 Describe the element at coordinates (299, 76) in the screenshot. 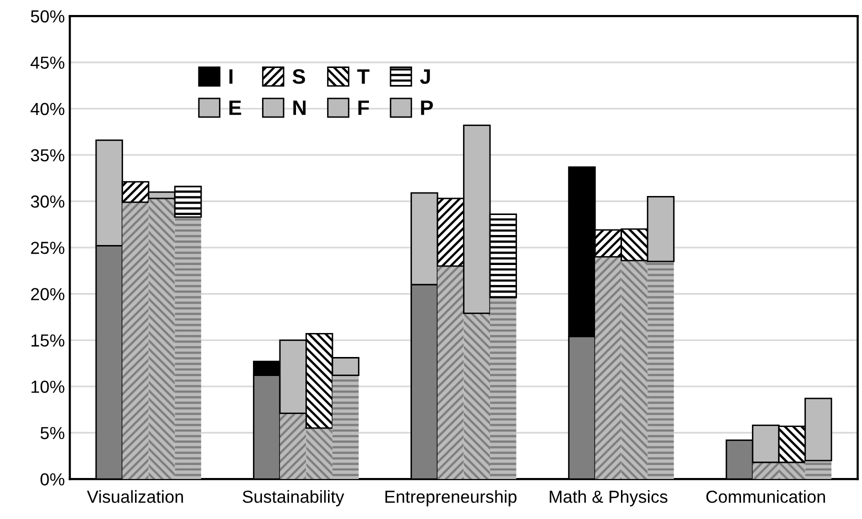

I see `legend-label: S` at that location.